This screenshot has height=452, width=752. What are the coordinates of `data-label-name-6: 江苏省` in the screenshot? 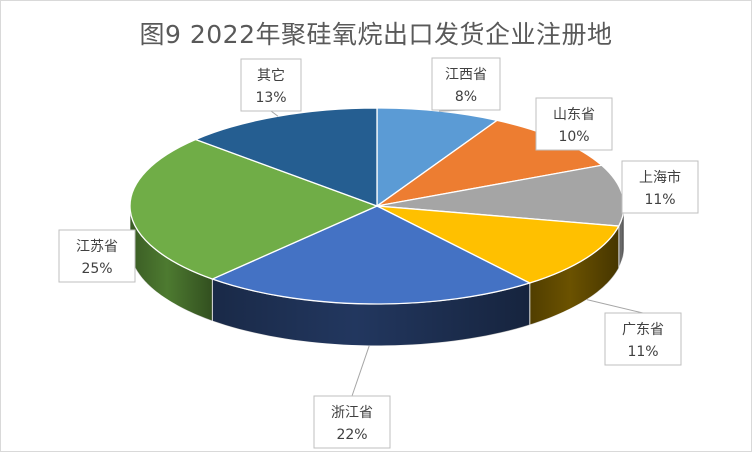 It's located at (97, 247).